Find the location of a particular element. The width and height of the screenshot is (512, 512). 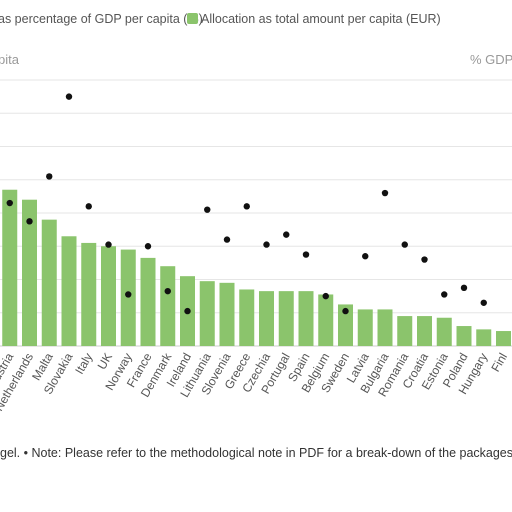

bar-austria is located at coordinates (10, 267).